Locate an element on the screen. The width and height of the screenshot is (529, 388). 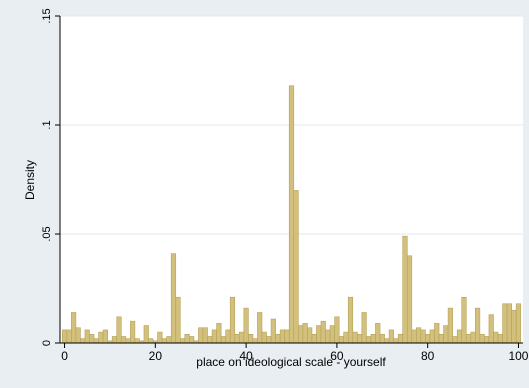
y-tick-label: .05 is located at coordinates (47, 233).